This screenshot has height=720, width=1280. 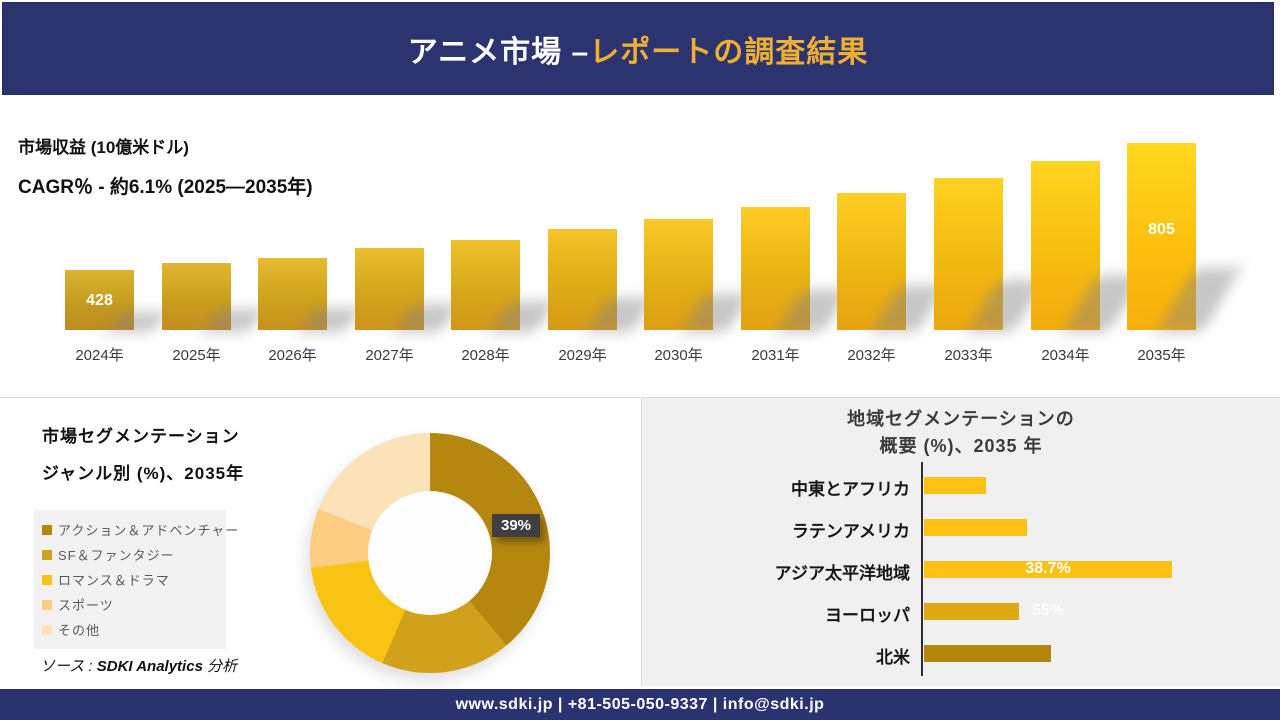 I want to click on legend-label: スポーツ, so click(x=86, y=605).